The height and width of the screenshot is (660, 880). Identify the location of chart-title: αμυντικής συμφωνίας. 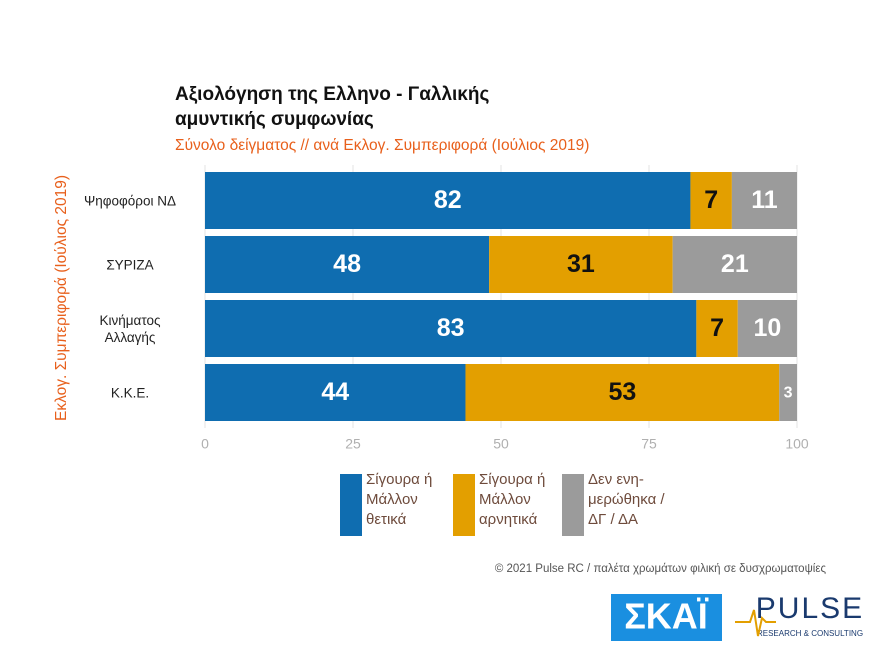
(274, 119).